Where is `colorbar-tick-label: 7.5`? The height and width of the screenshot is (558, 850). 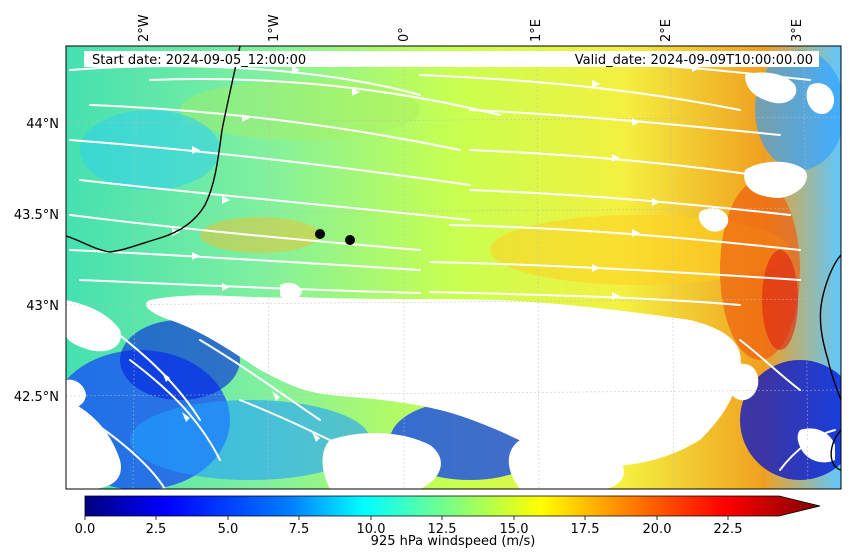 colorbar-tick-label: 7.5 is located at coordinates (299, 529).